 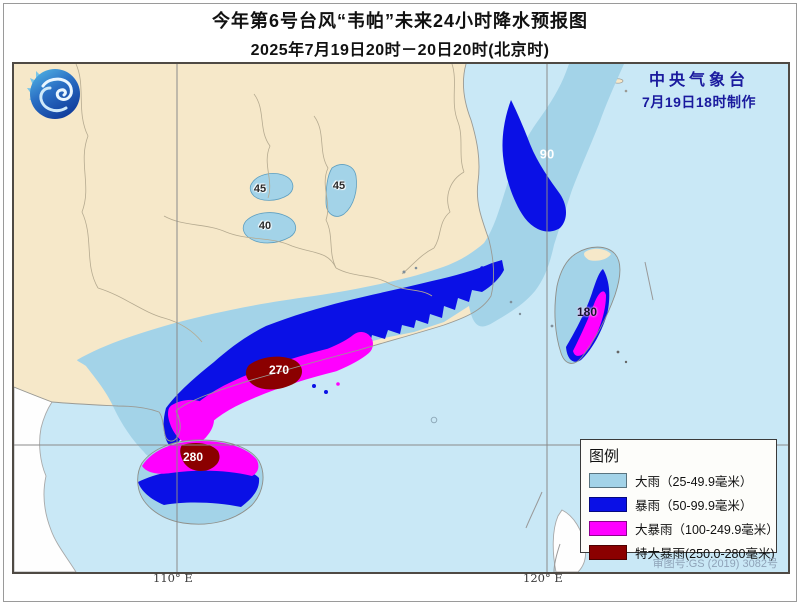 I want to click on patch-45a, so click(x=271, y=187).